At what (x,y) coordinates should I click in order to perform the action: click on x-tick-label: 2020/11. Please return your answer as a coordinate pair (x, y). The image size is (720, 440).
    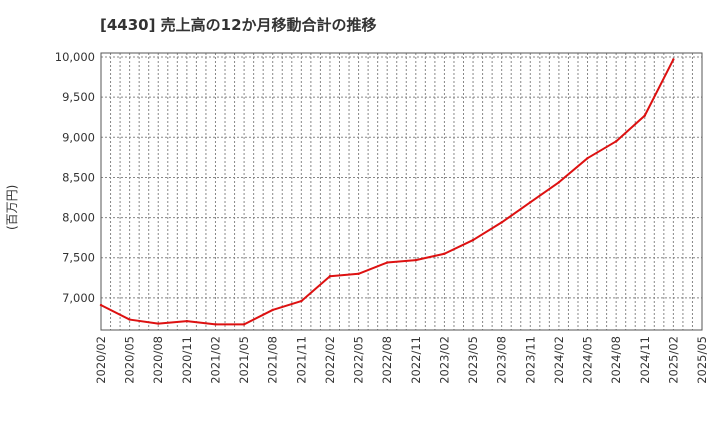
    Looking at the image, I should click on (187, 360).